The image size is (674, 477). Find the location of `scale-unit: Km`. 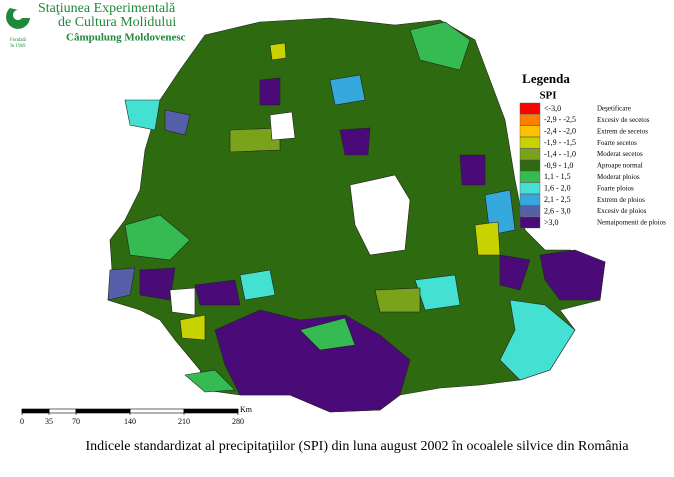

scale-unit: Km is located at coordinates (246, 409).